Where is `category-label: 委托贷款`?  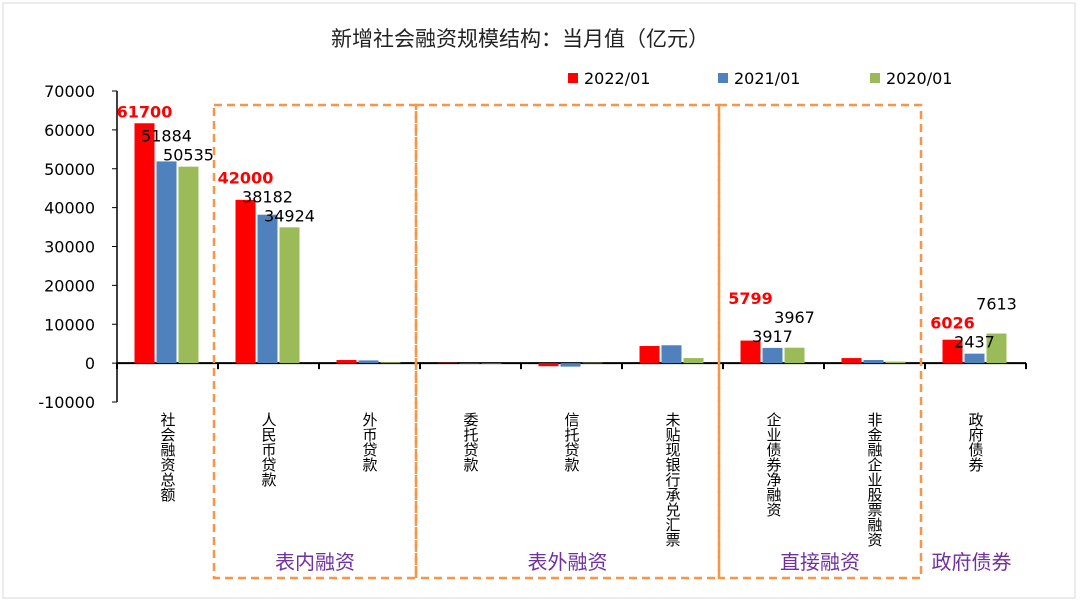 category-label: 委托贷款 is located at coordinates (471, 442).